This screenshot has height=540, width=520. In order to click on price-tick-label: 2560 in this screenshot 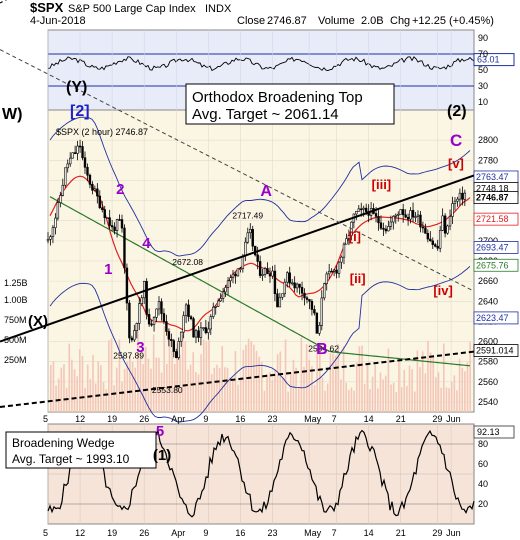, I will do `click(488, 382)`.